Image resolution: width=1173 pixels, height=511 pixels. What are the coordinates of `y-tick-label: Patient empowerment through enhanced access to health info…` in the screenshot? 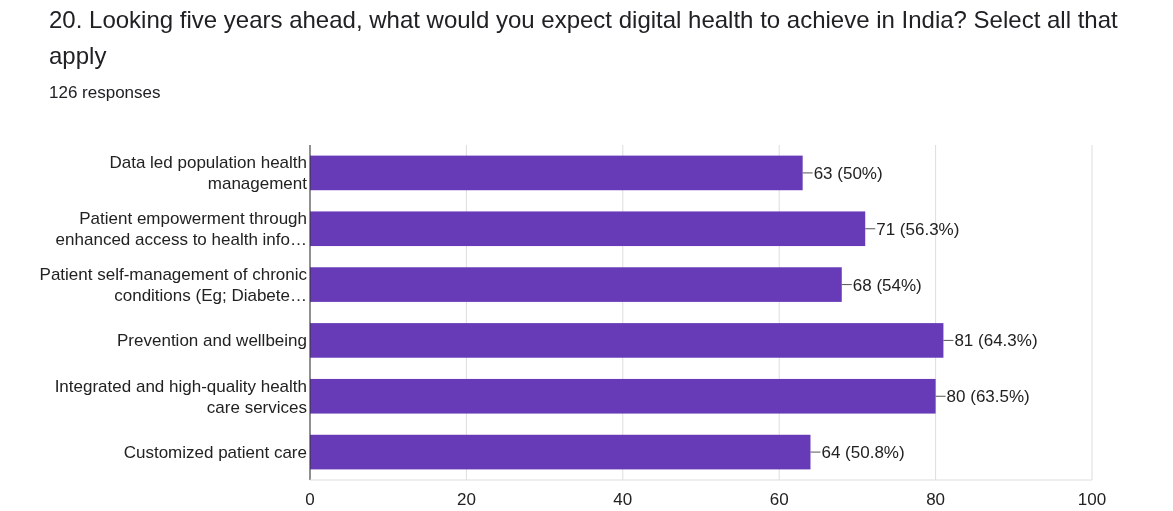 It's located at (181, 229).